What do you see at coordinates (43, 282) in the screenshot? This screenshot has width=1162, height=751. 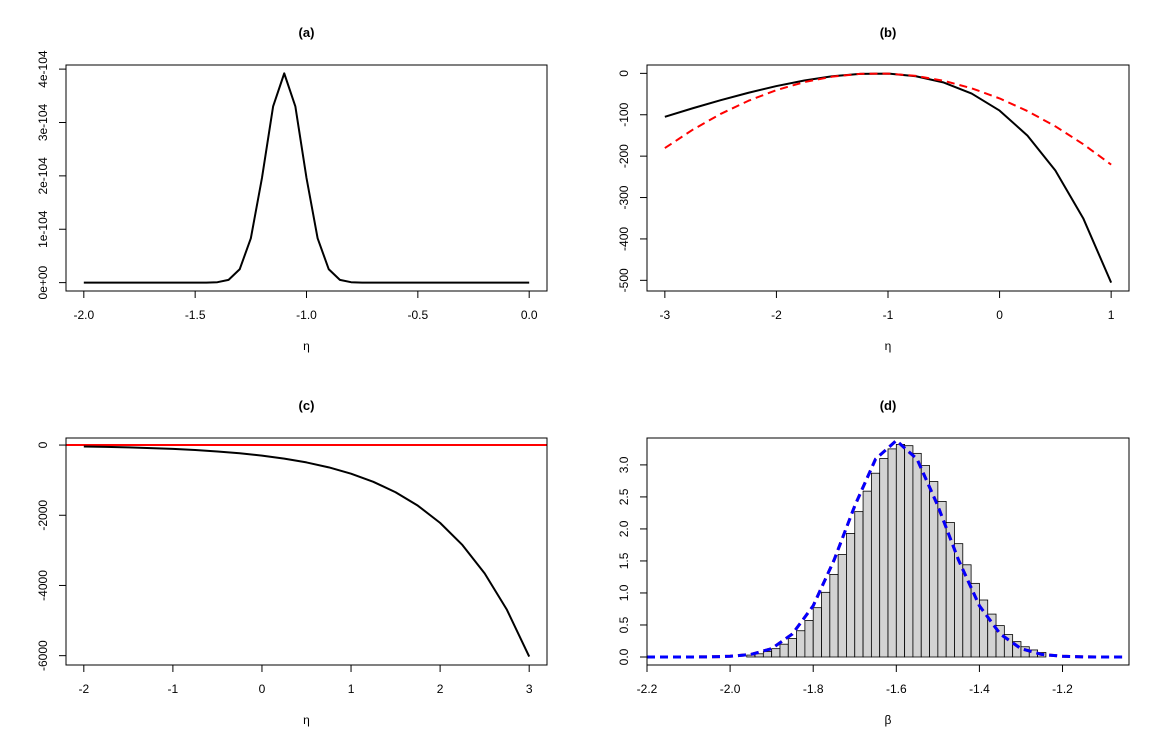 I see `y-tick-label: 0e+00` at bounding box center [43, 282].